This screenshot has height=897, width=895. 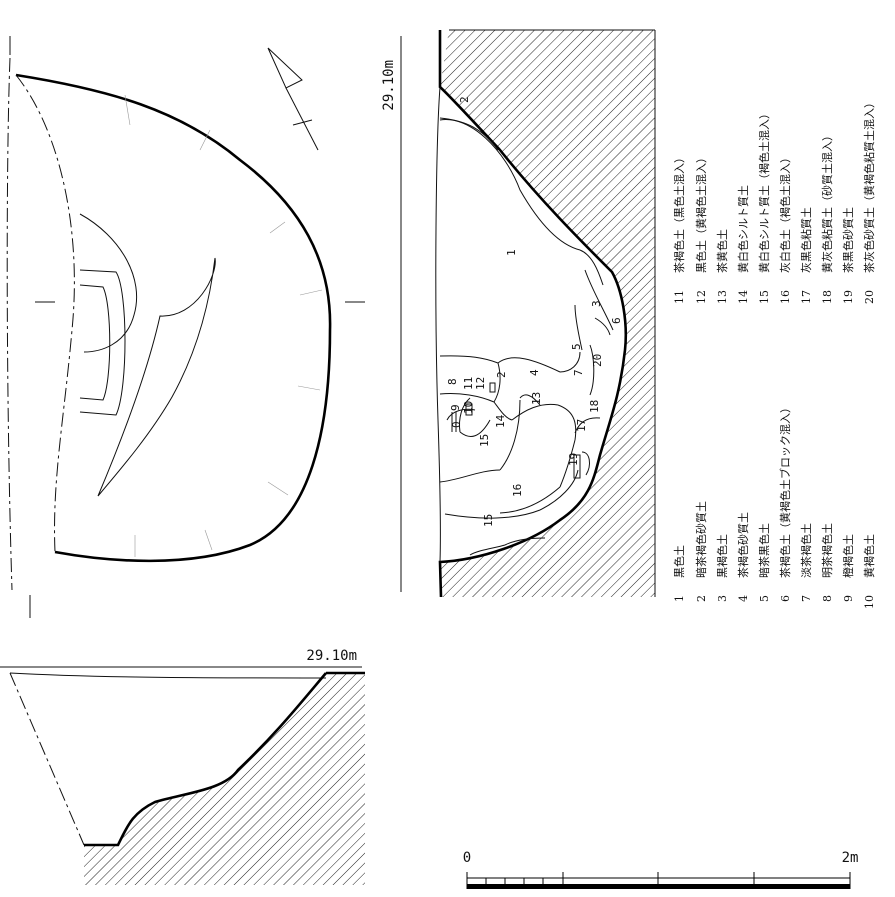 I want to click on legend-number: 8, so click(x=827, y=598).